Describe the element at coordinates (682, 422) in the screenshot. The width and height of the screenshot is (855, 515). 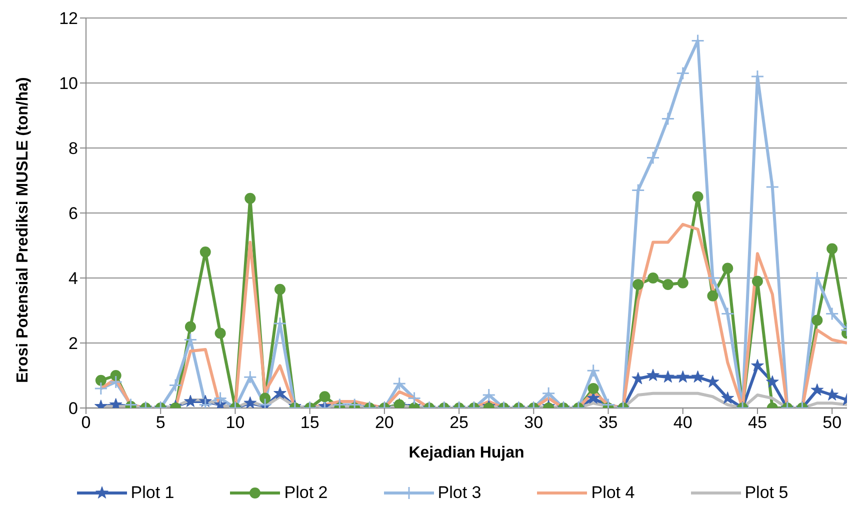
I see `x-tick-label: 40` at that location.